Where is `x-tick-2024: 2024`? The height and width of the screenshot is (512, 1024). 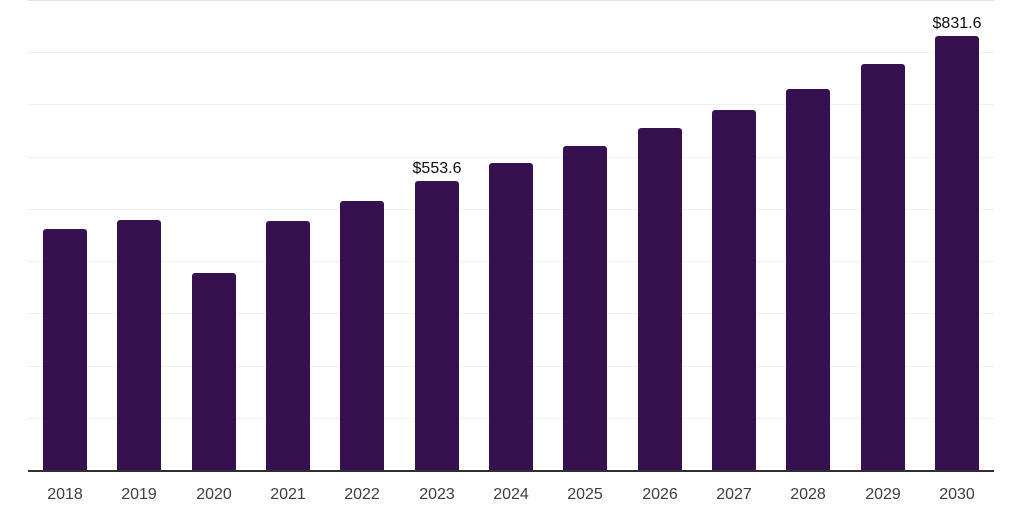 x-tick-2024: 2024 is located at coordinates (511, 494).